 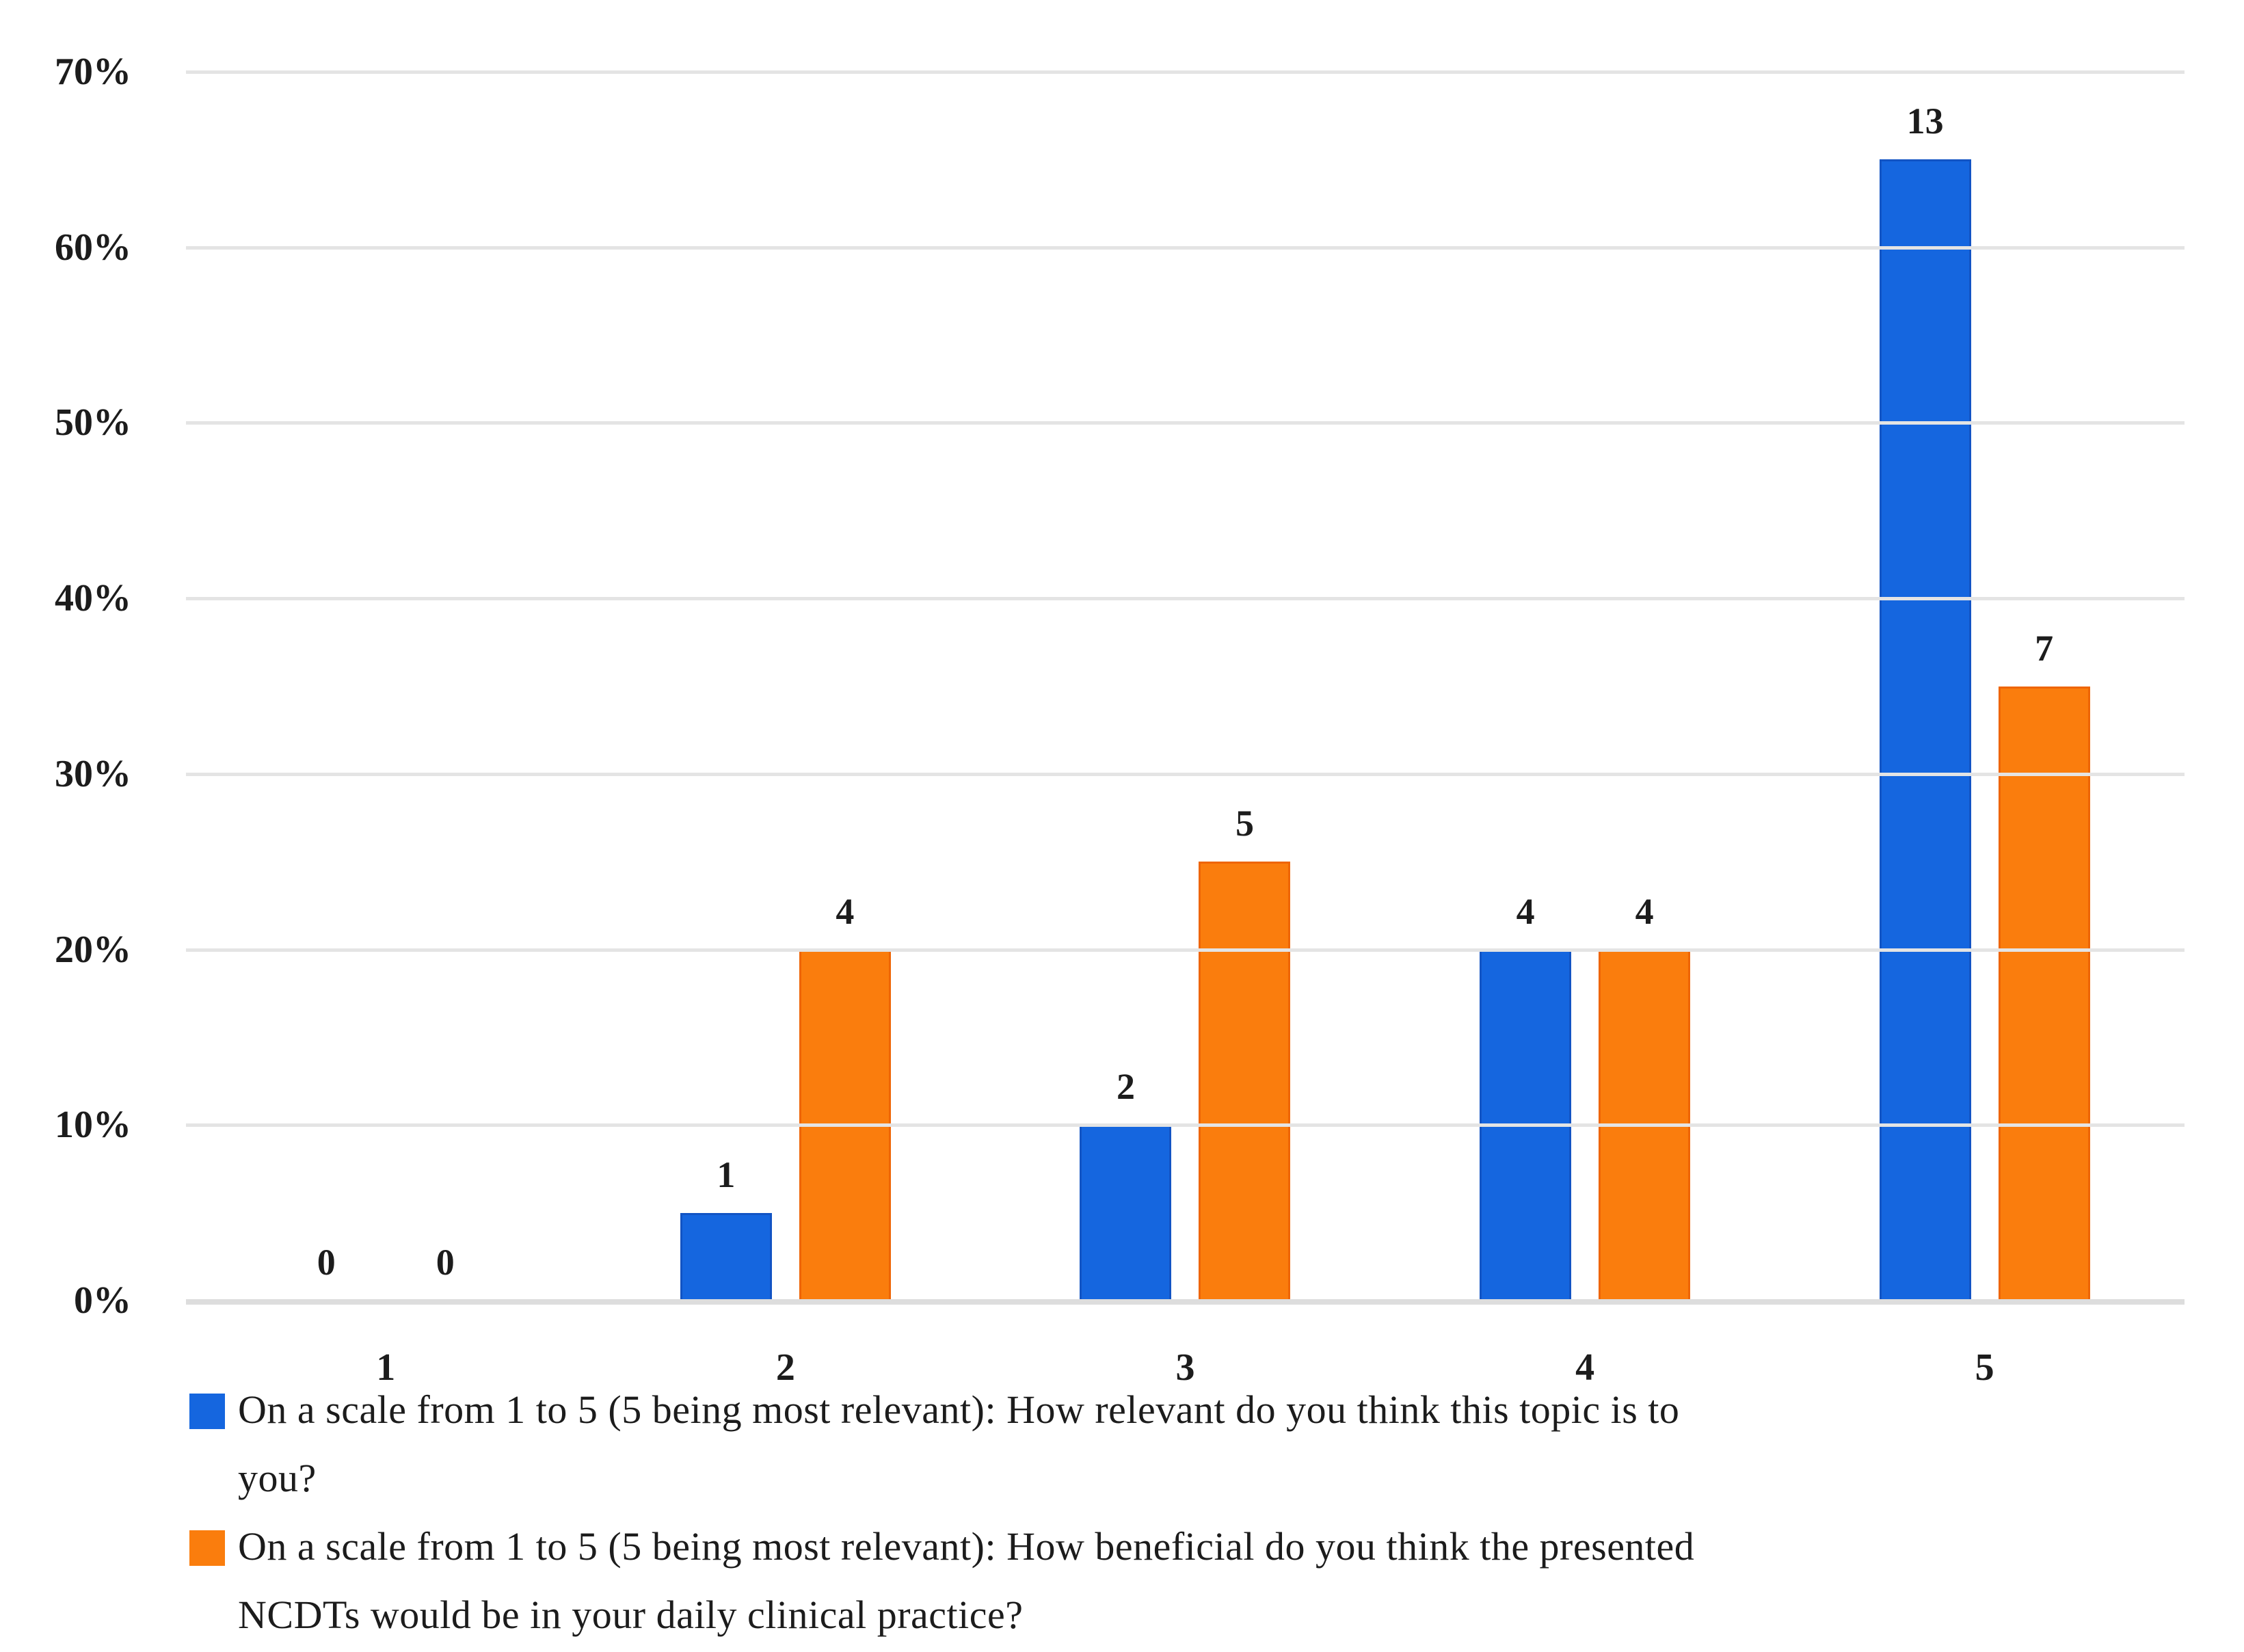 What do you see at coordinates (1985, 701) in the screenshot?
I see `bar-pair-5: 13 7` at bounding box center [1985, 701].